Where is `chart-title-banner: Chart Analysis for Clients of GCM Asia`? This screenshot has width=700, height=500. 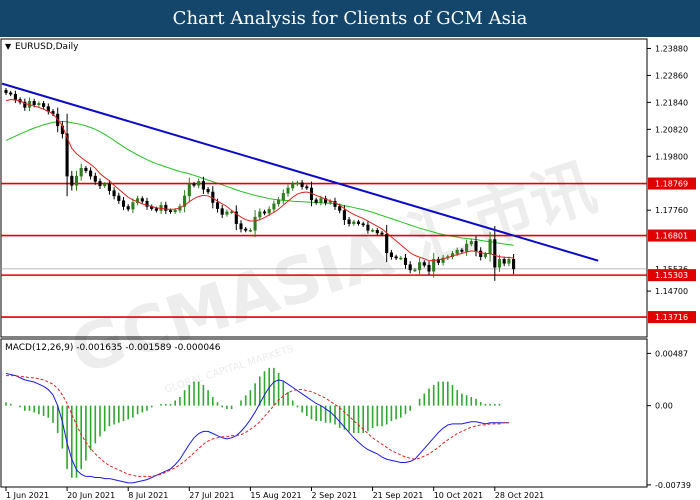
chart-title-banner: Chart Analysis for Clients of GCM Asia is located at coordinates (350, 18).